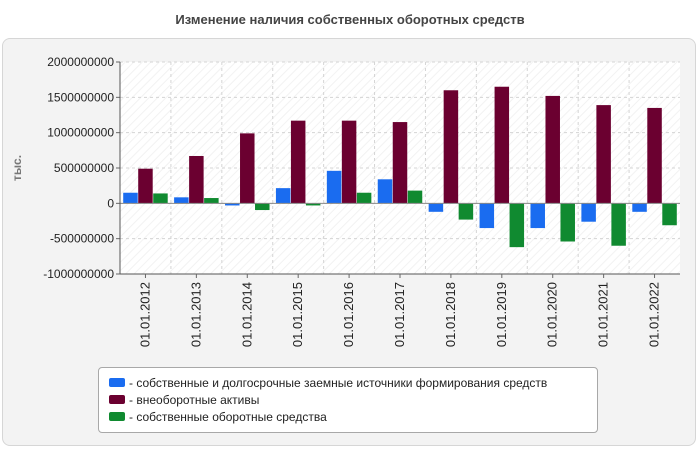 The image size is (700, 450). What do you see at coordinates (399, 314) in the screenshot?
I see `x-tick-label: 01.01.2017` at bounding box center [399, 314].